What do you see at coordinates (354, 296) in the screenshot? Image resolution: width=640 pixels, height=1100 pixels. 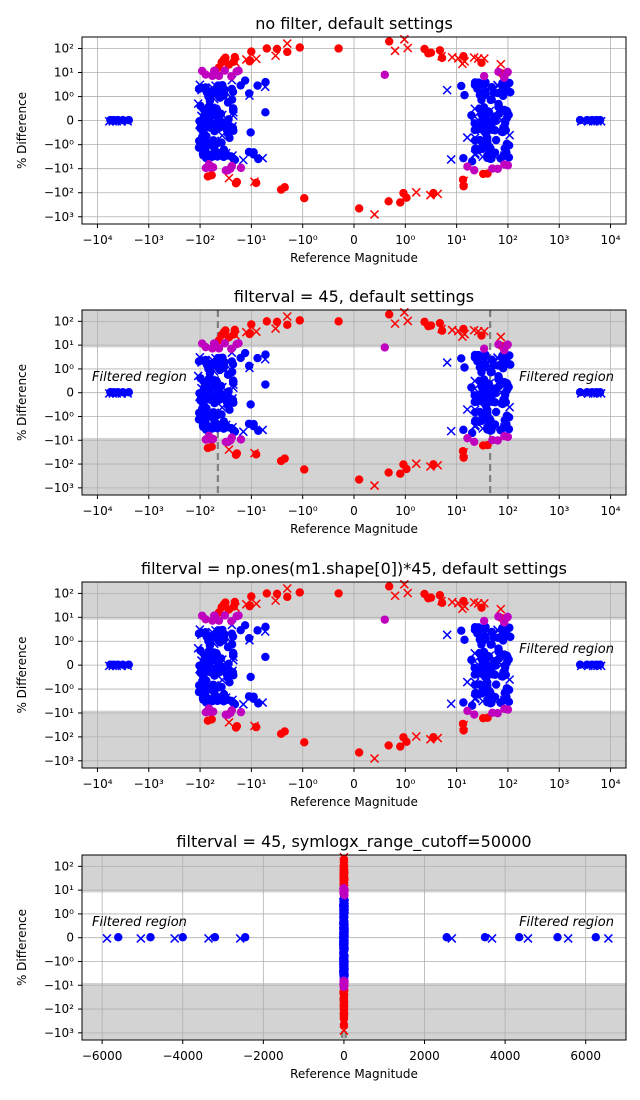 I see `chart-title: filterval = 45, default settings` at bounding box center [354, 296].